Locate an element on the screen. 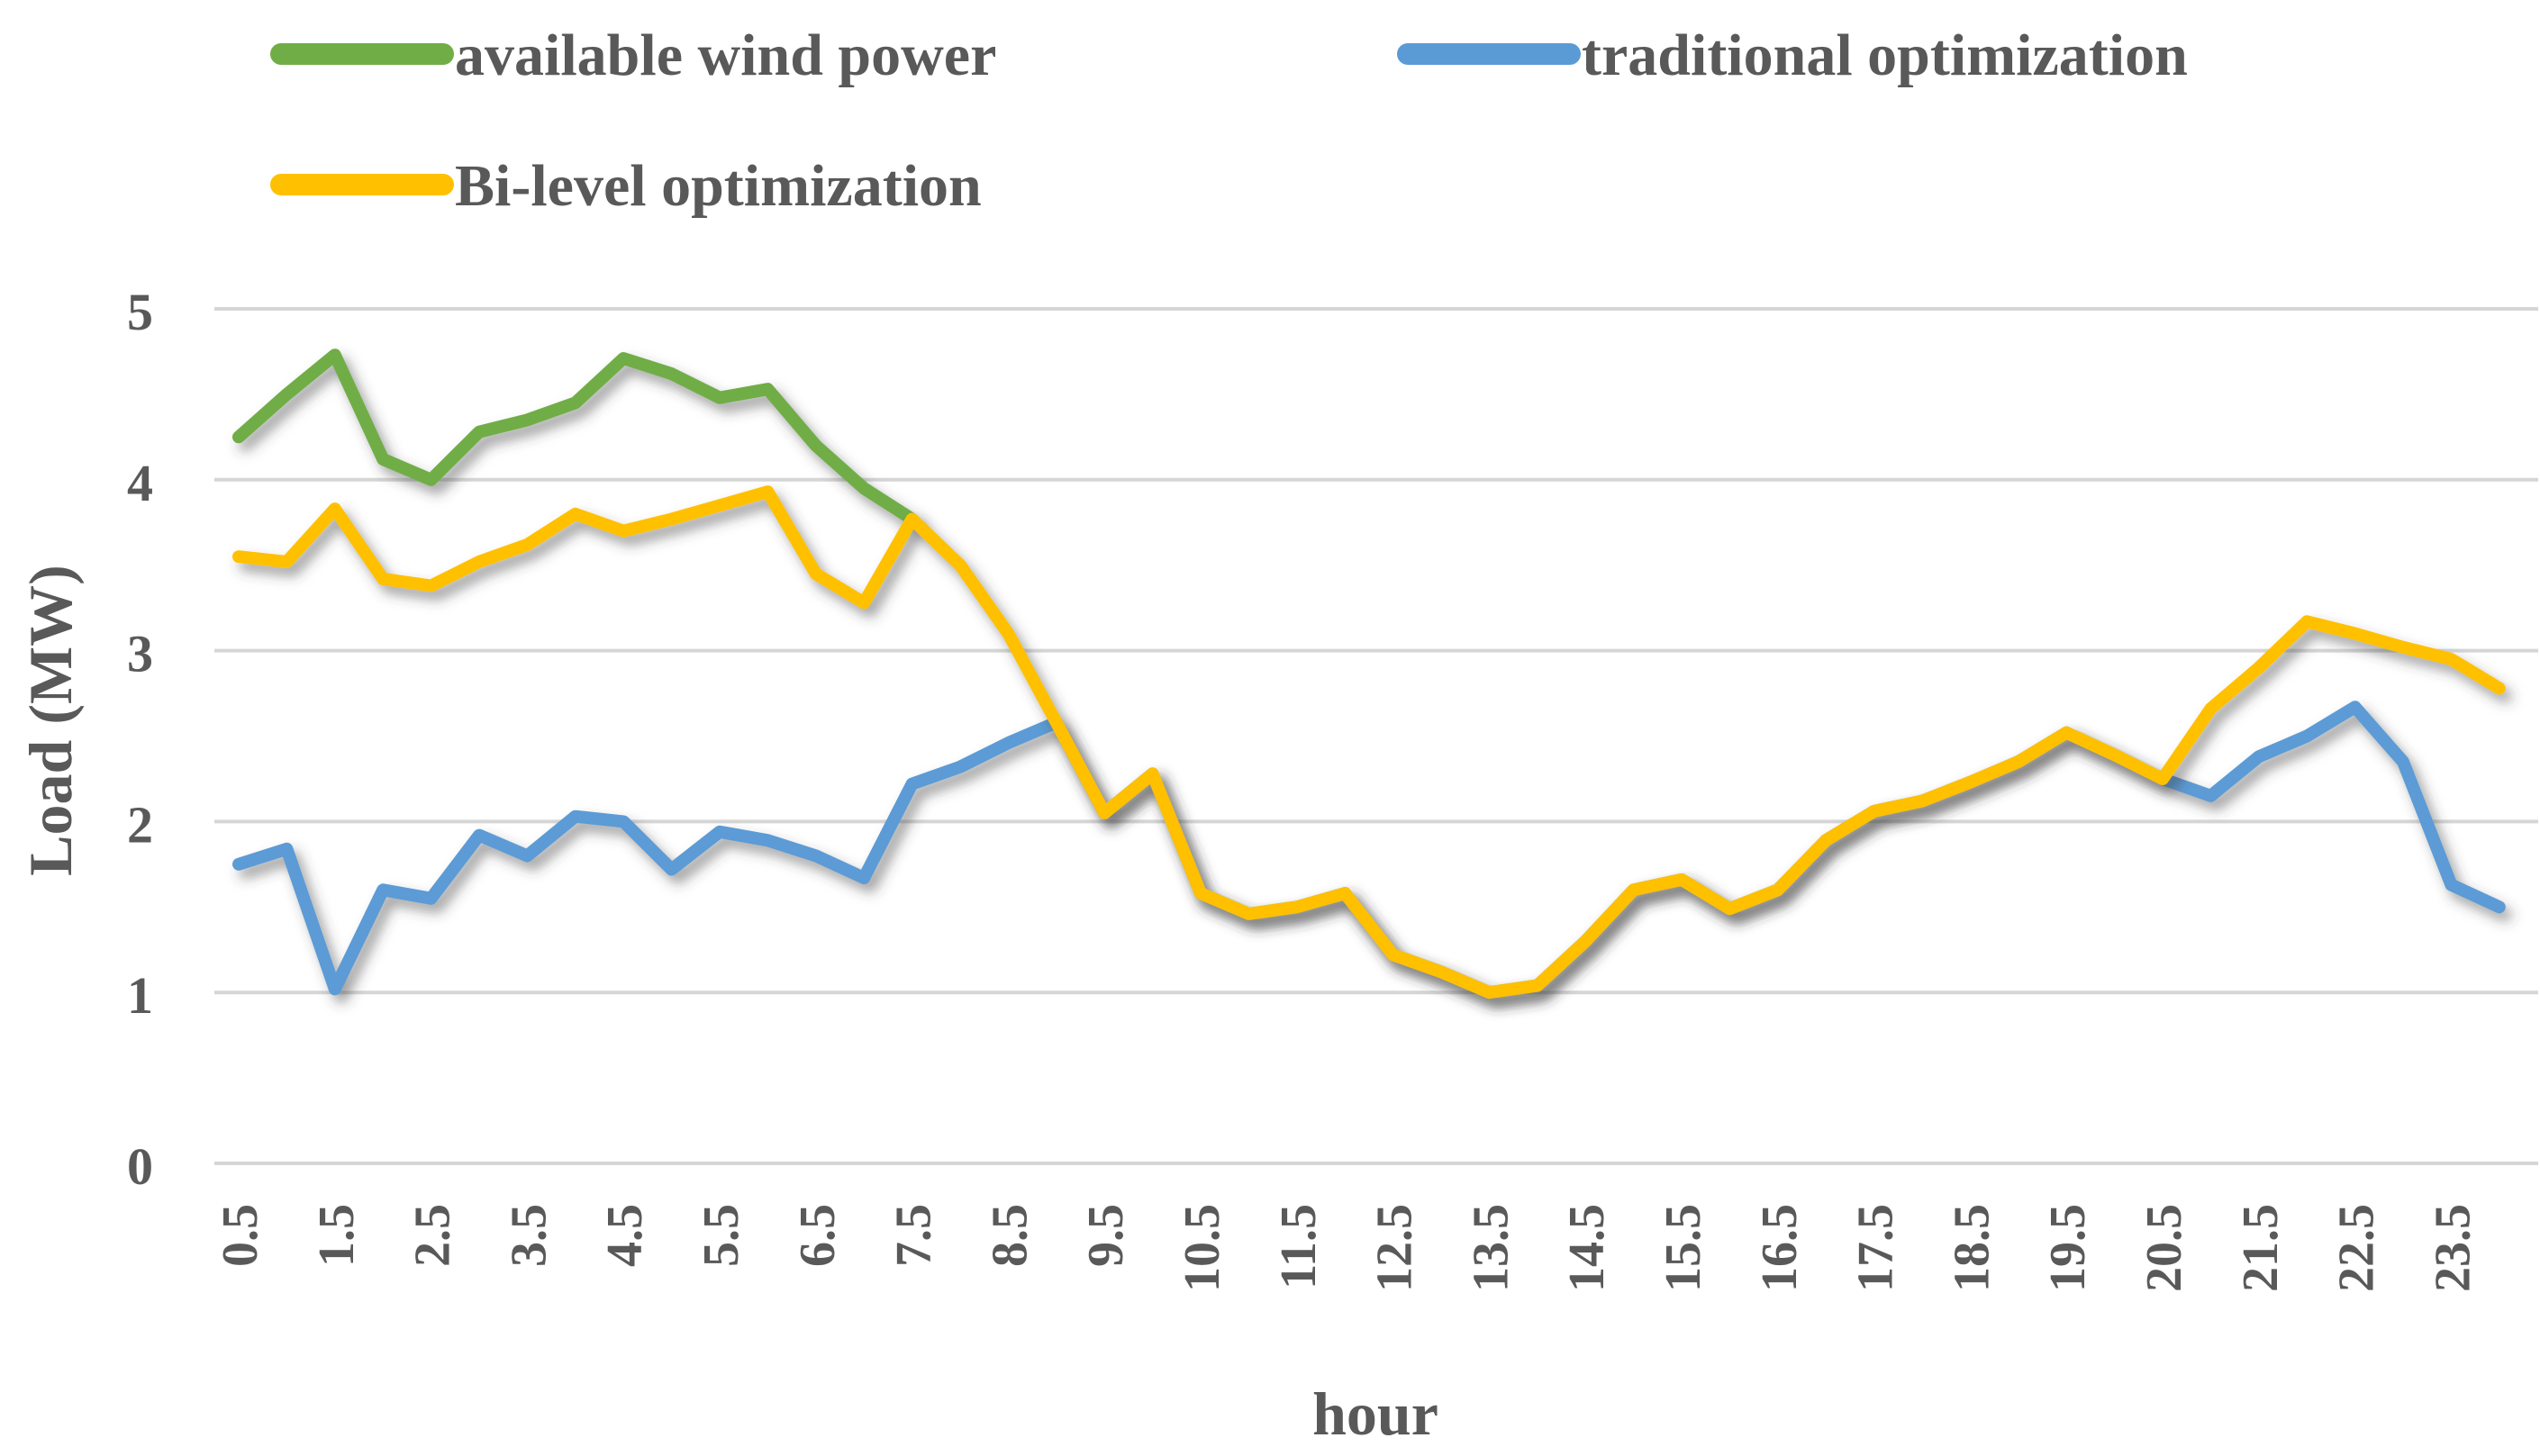  x-tick-label: 17.5 is located at coordinates (1876, 1248).